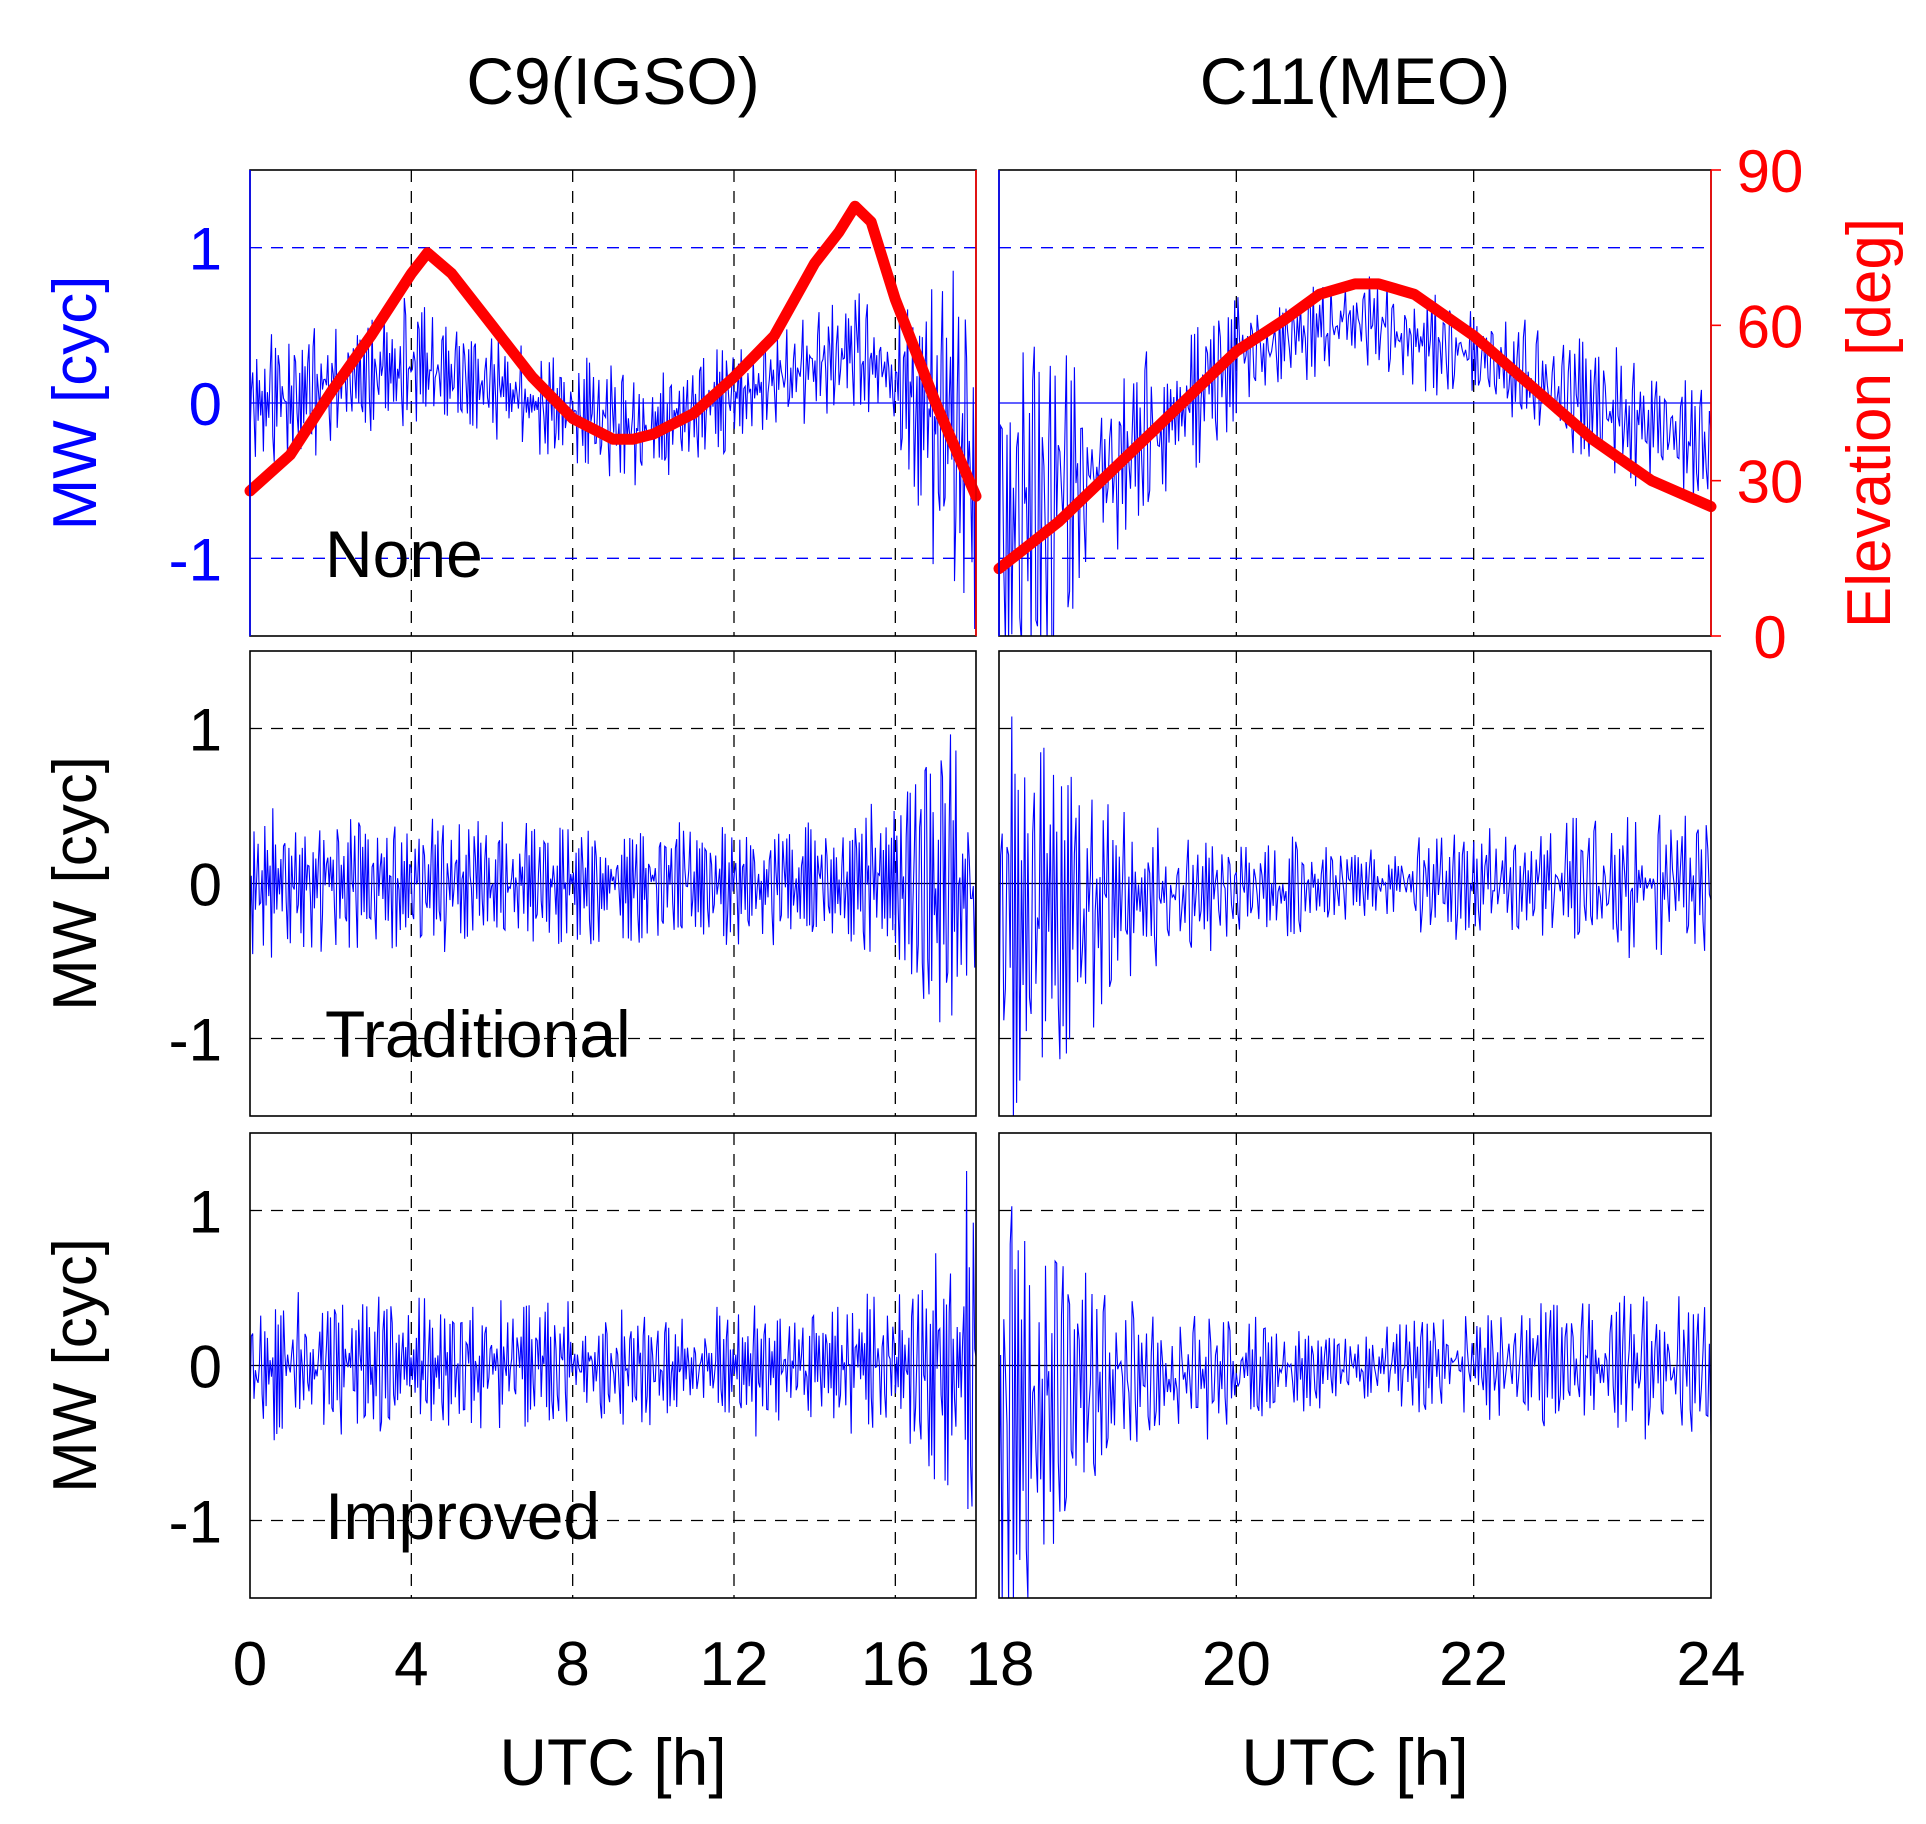  I want to click on elevation-tick-label: 90, so click(1770, 171).